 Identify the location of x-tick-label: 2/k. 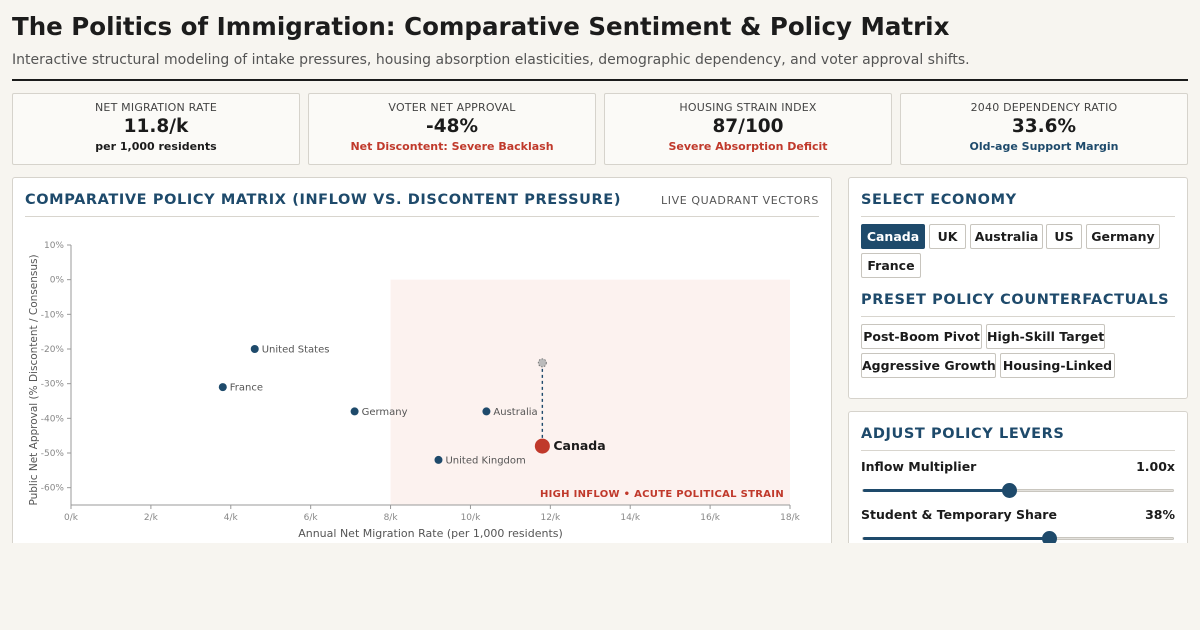
(151, 518).